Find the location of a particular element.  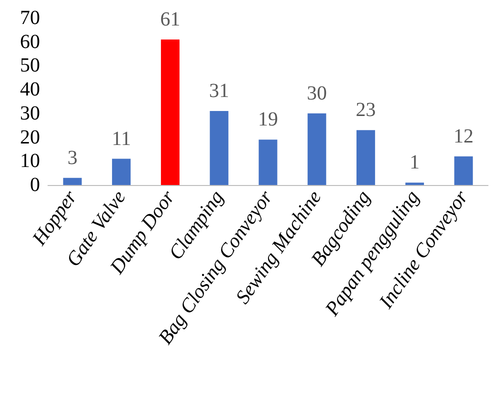

data-label: 1 is located at coordinates (415, 163).